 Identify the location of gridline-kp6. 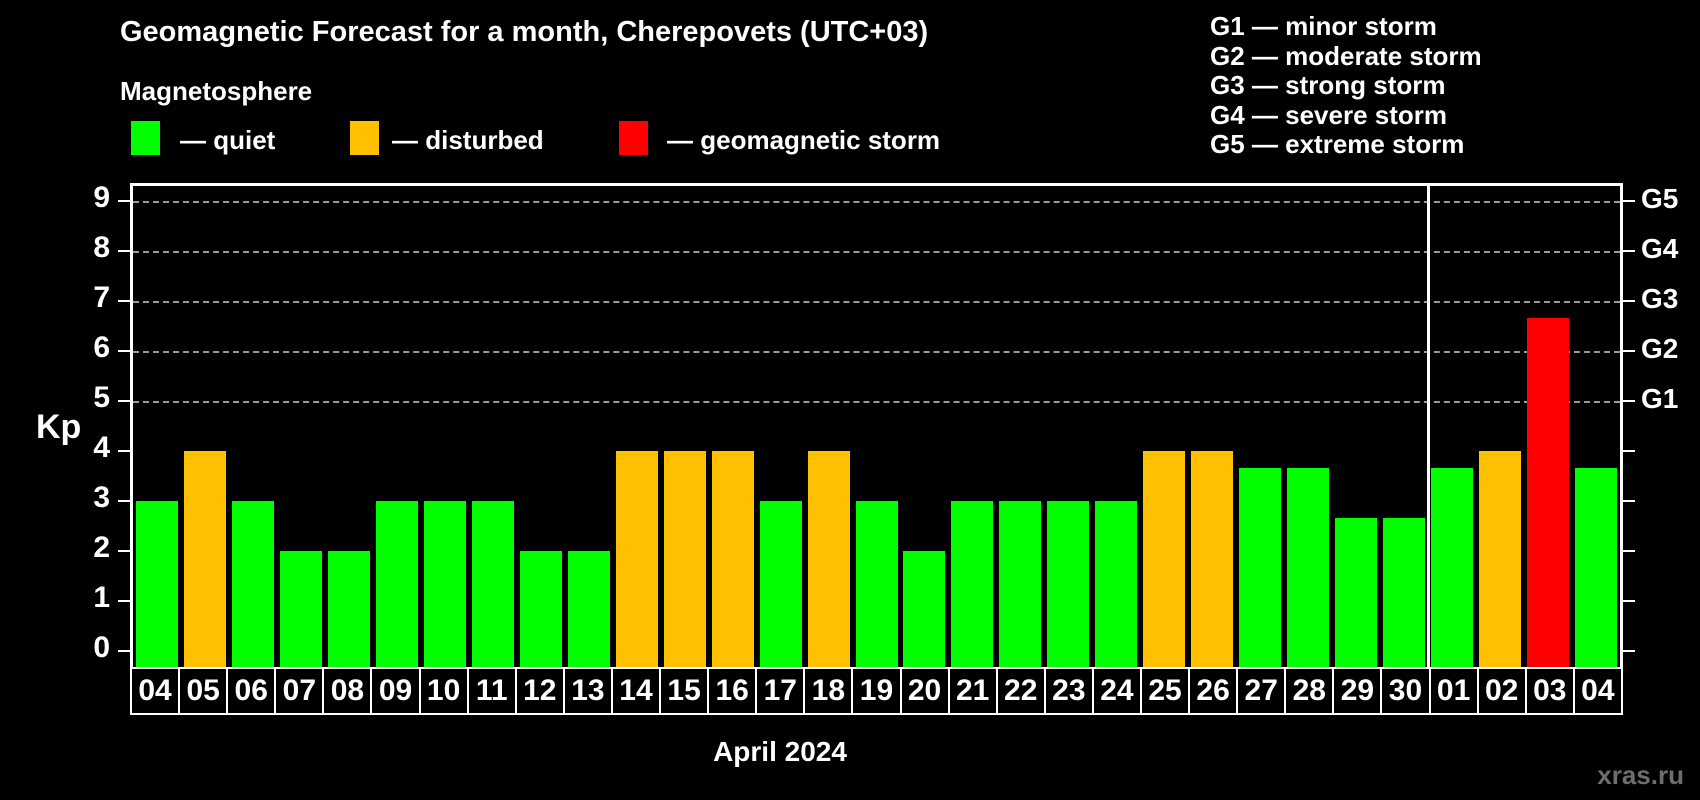
(876, 352).